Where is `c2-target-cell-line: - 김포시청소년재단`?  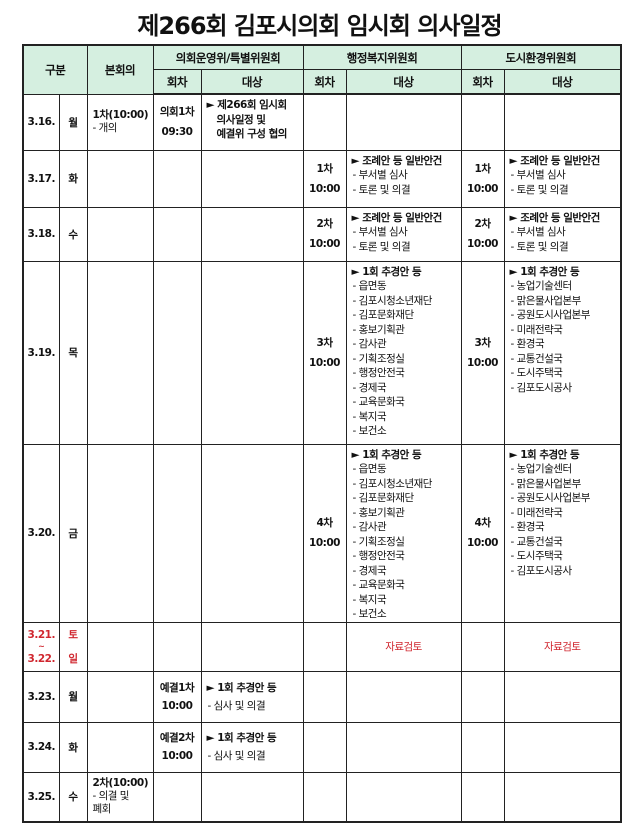 c2-target-cell-line: - 김포시청소년재단 is located at coordinates (392, 300).